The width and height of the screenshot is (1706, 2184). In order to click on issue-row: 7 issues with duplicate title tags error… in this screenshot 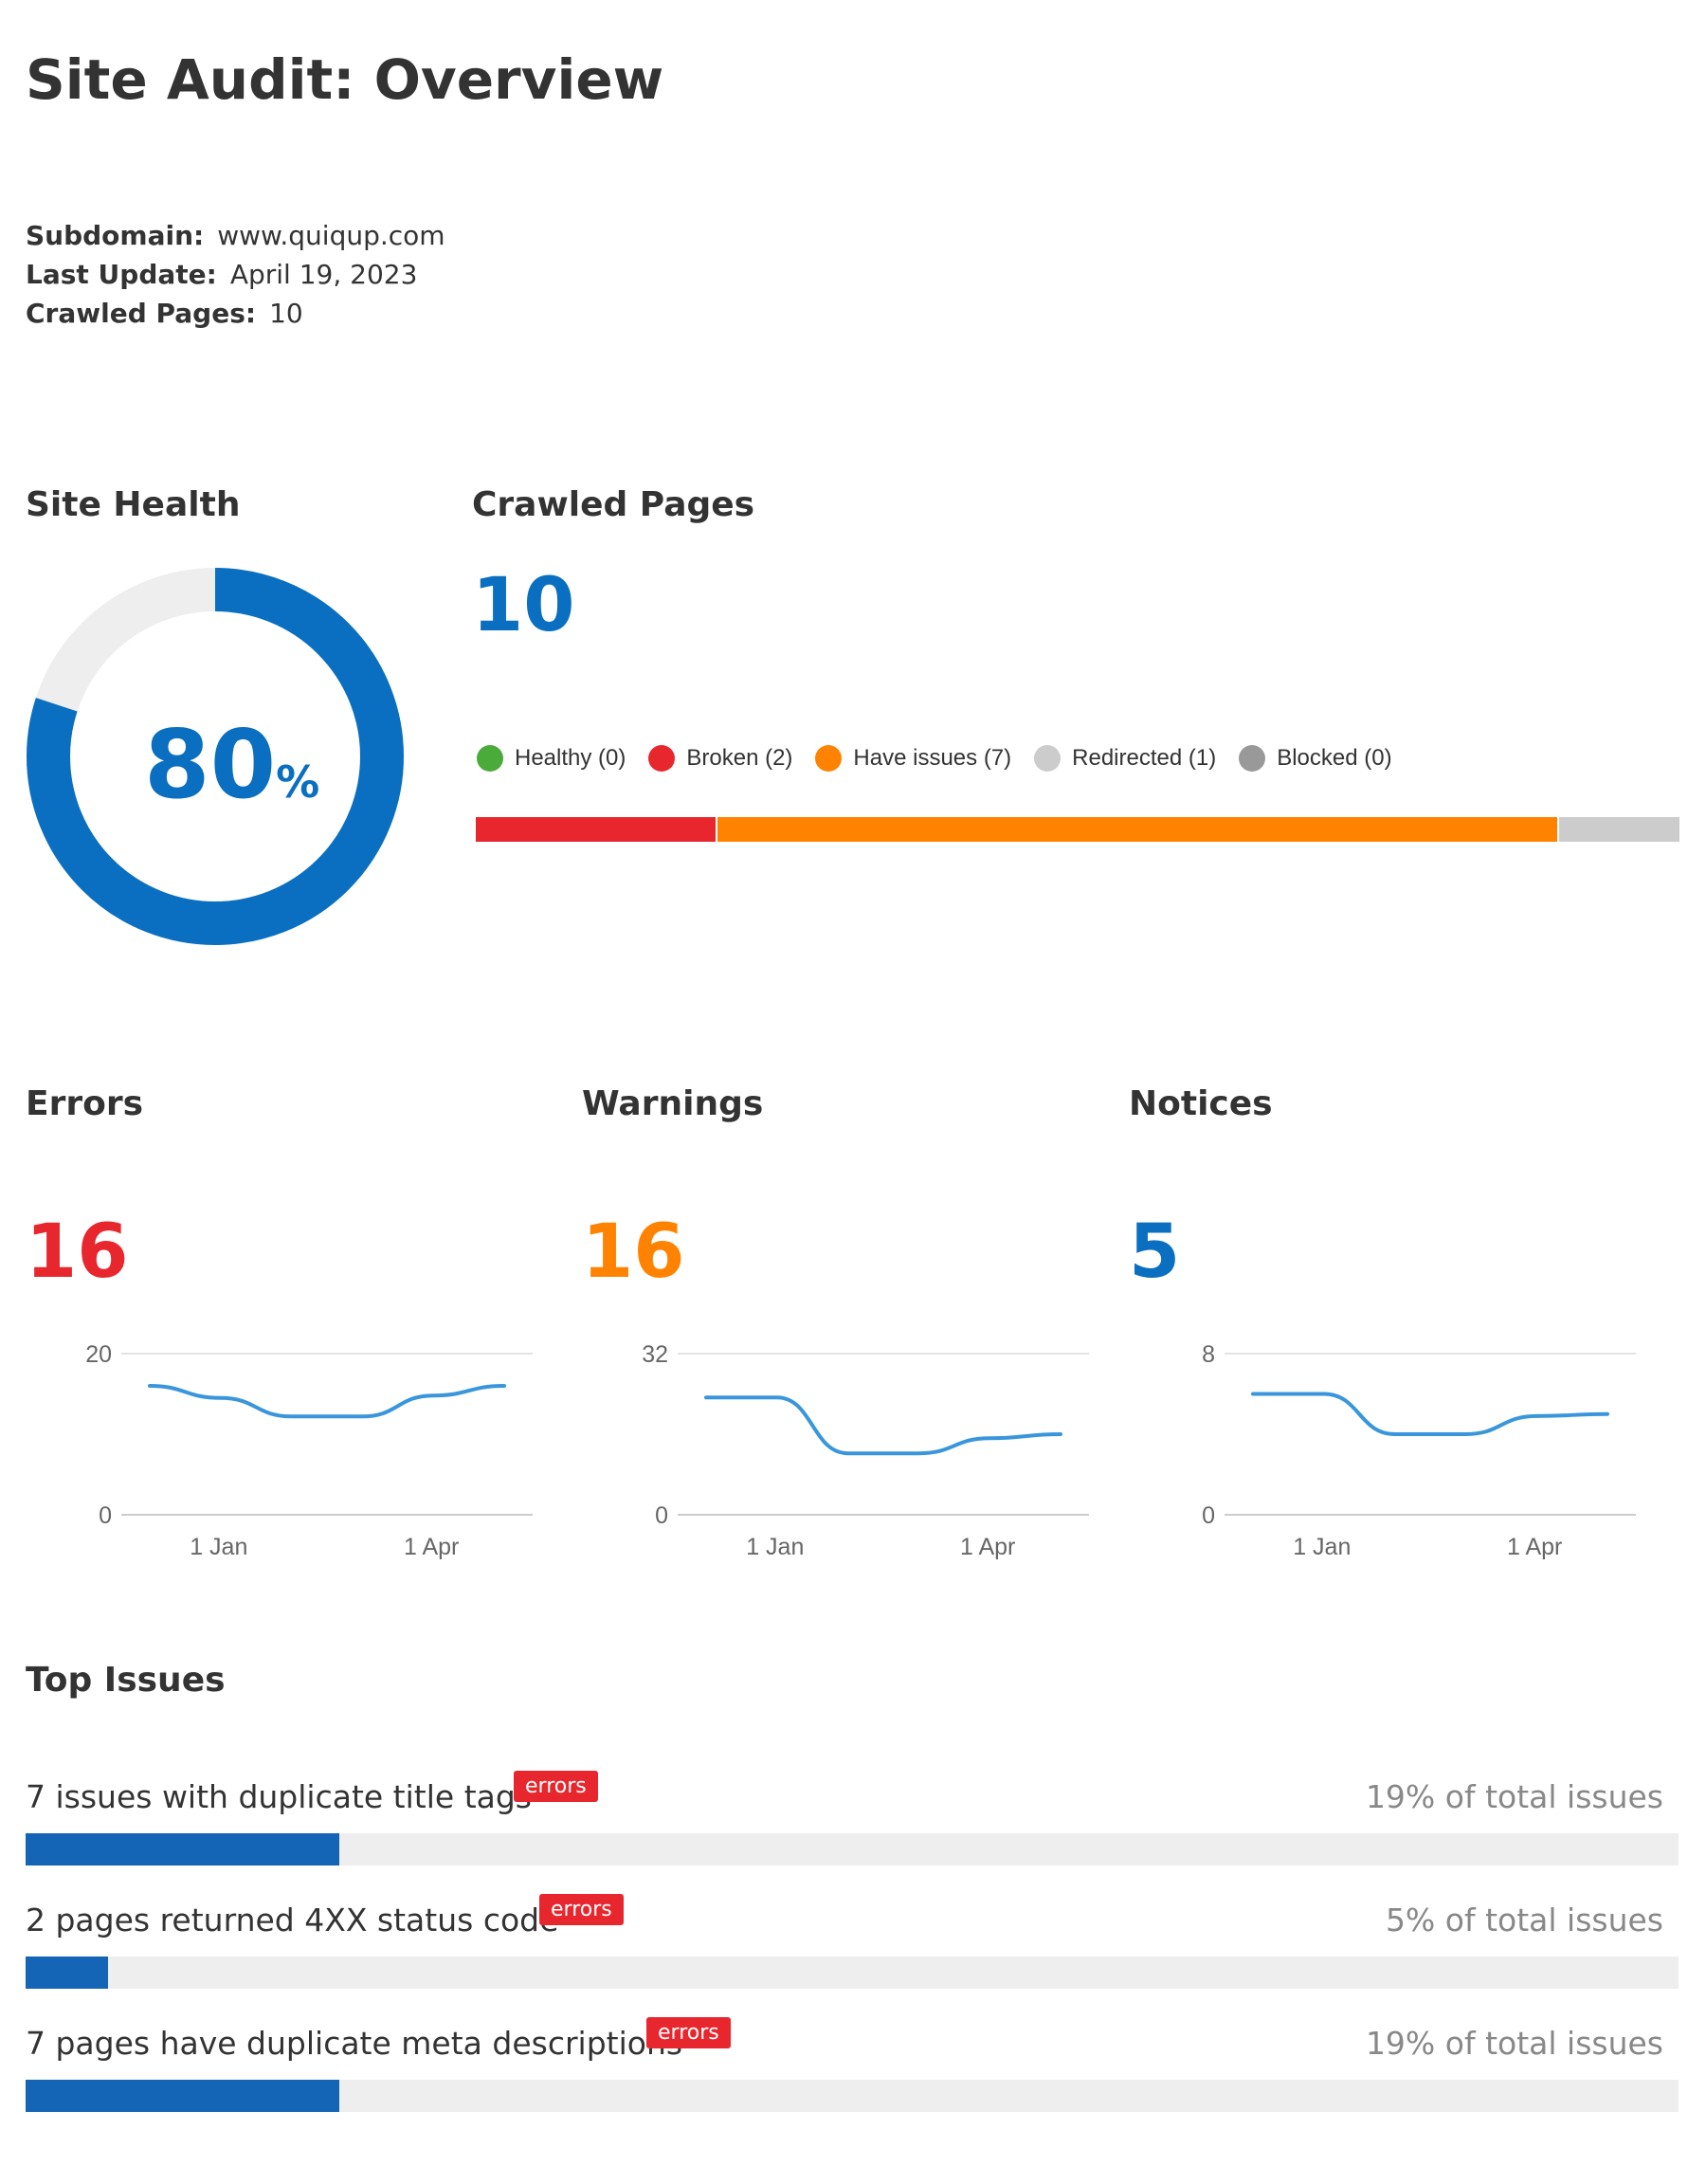, I will do `click(852, 1818)`.